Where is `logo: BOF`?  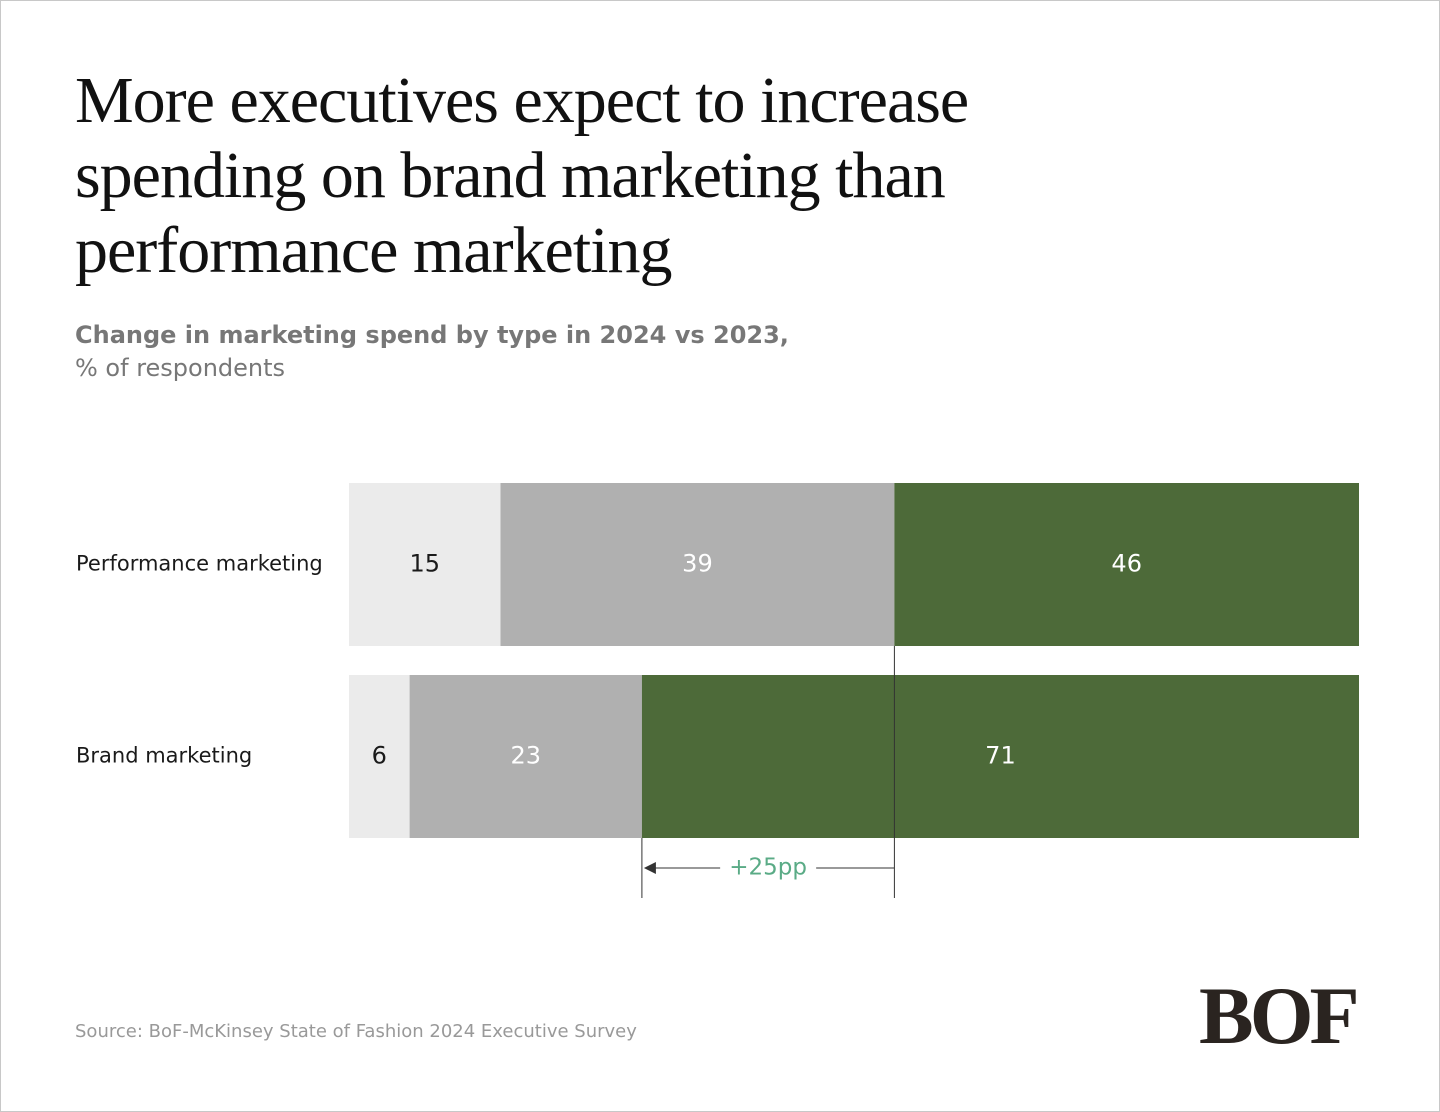
logo: BOF is located at coordinates (1279, 1015).